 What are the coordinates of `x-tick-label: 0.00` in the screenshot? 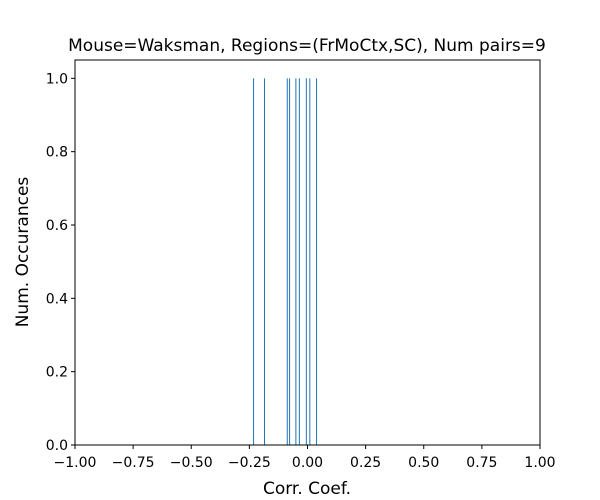 It's located at (307, 463).